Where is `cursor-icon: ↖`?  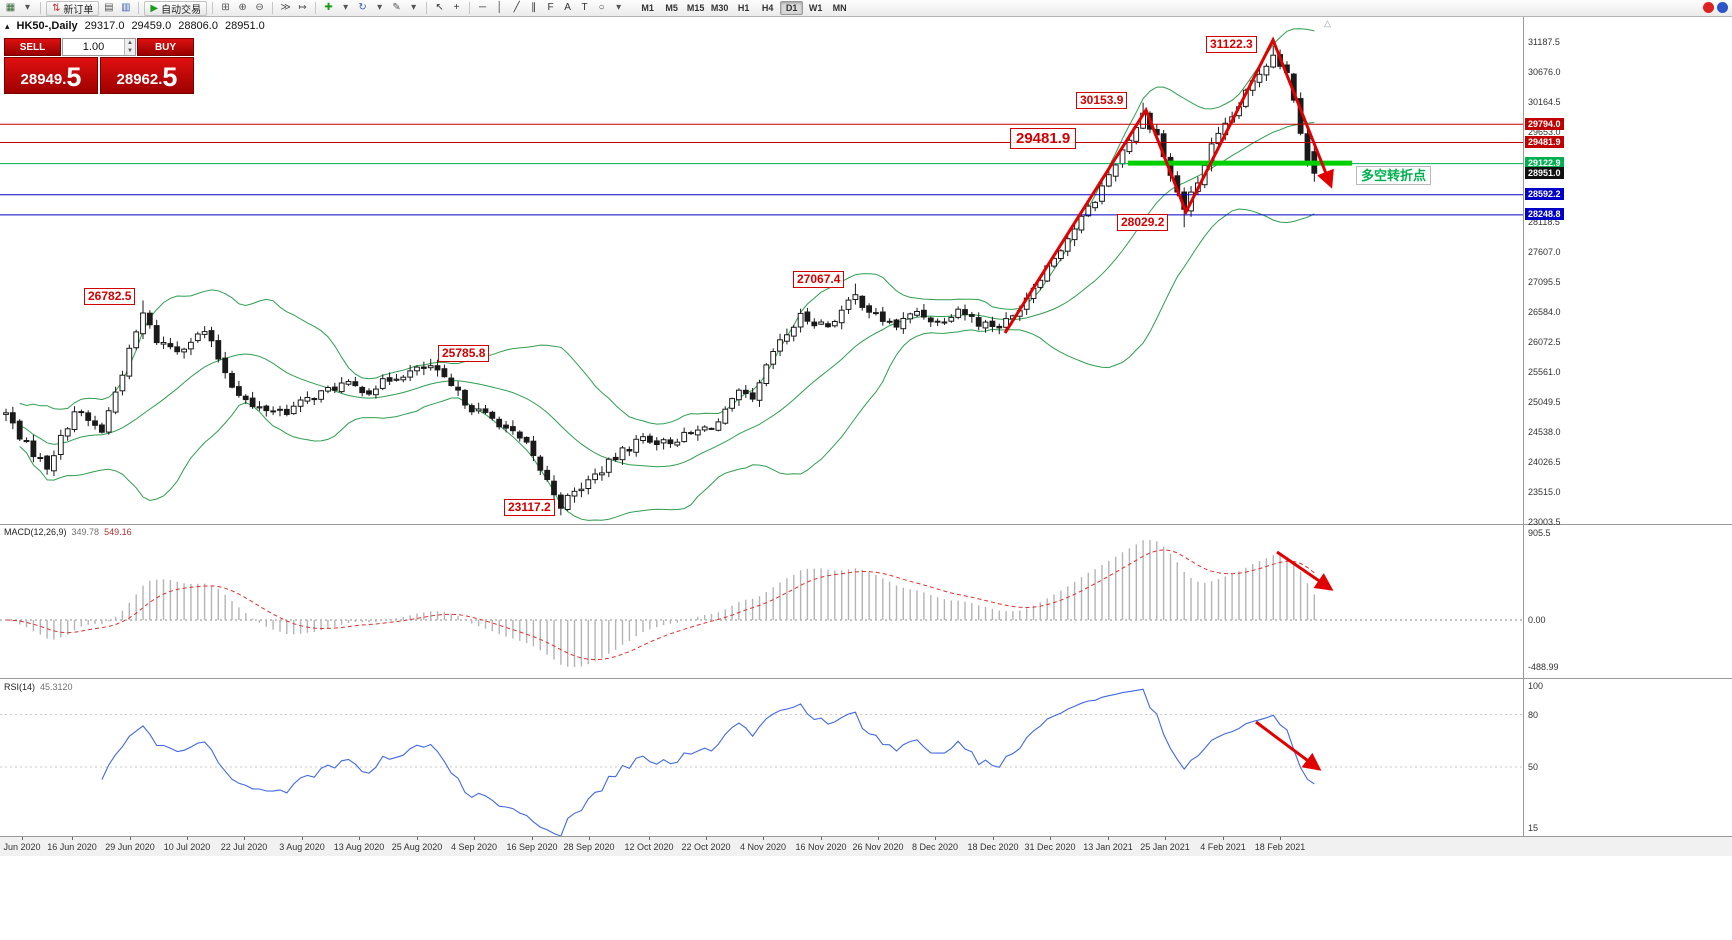 cursor-icon: ↖ is located at coordinates (439, 8).